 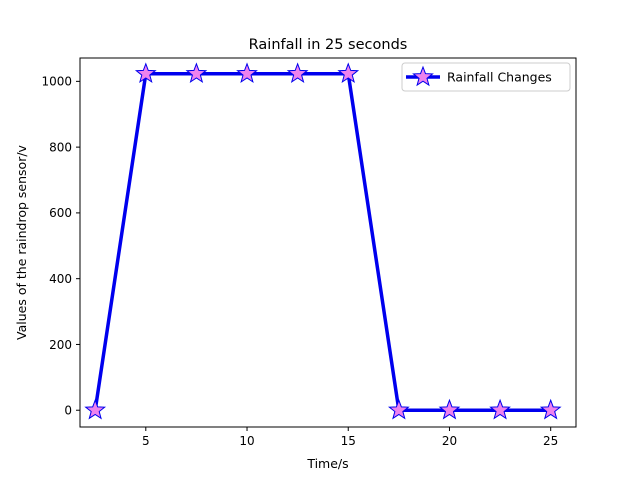 What do you see at coordinates (60, 213) in the screenshot?
I see `y-tick-label: 600` at bounding box center [60, 213].